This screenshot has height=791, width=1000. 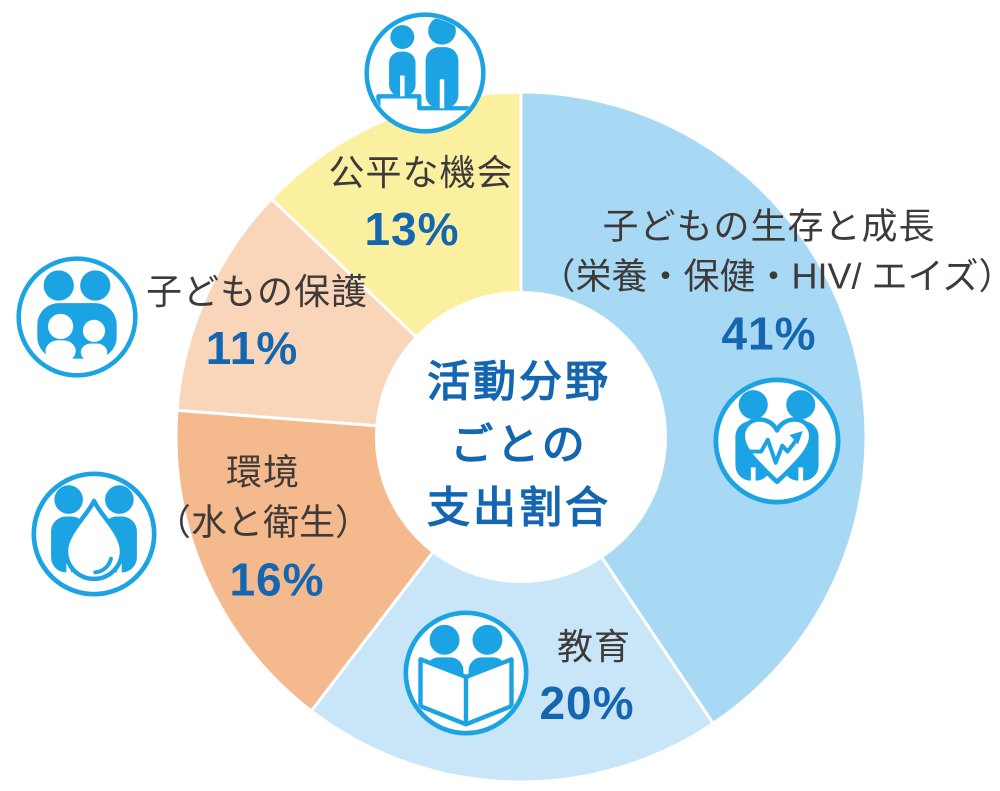 What do you see at coordinates (777, 441) in the screenshot?
I see `people-heart-pulse-icon` at bounding box center [777, 441].